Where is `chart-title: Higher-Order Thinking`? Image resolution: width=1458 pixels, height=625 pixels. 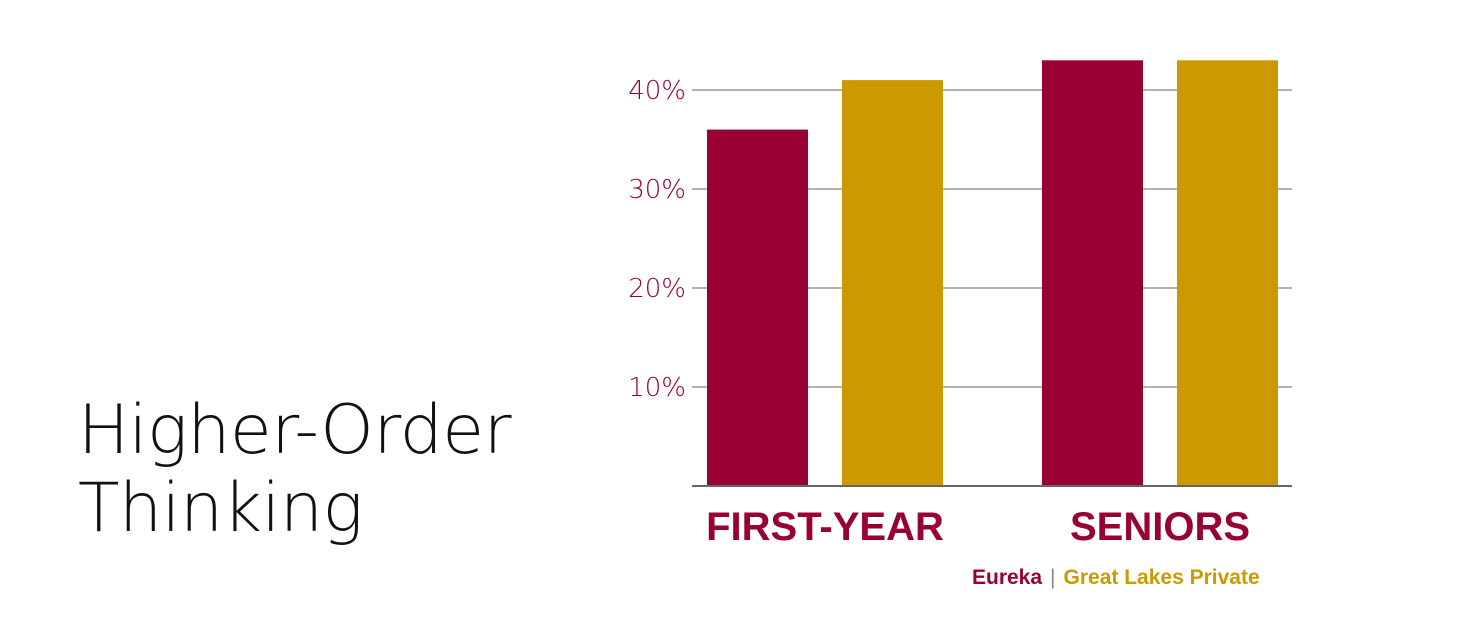
chart-title: Higher-Order Thinking is located at coordinates (295, 469).